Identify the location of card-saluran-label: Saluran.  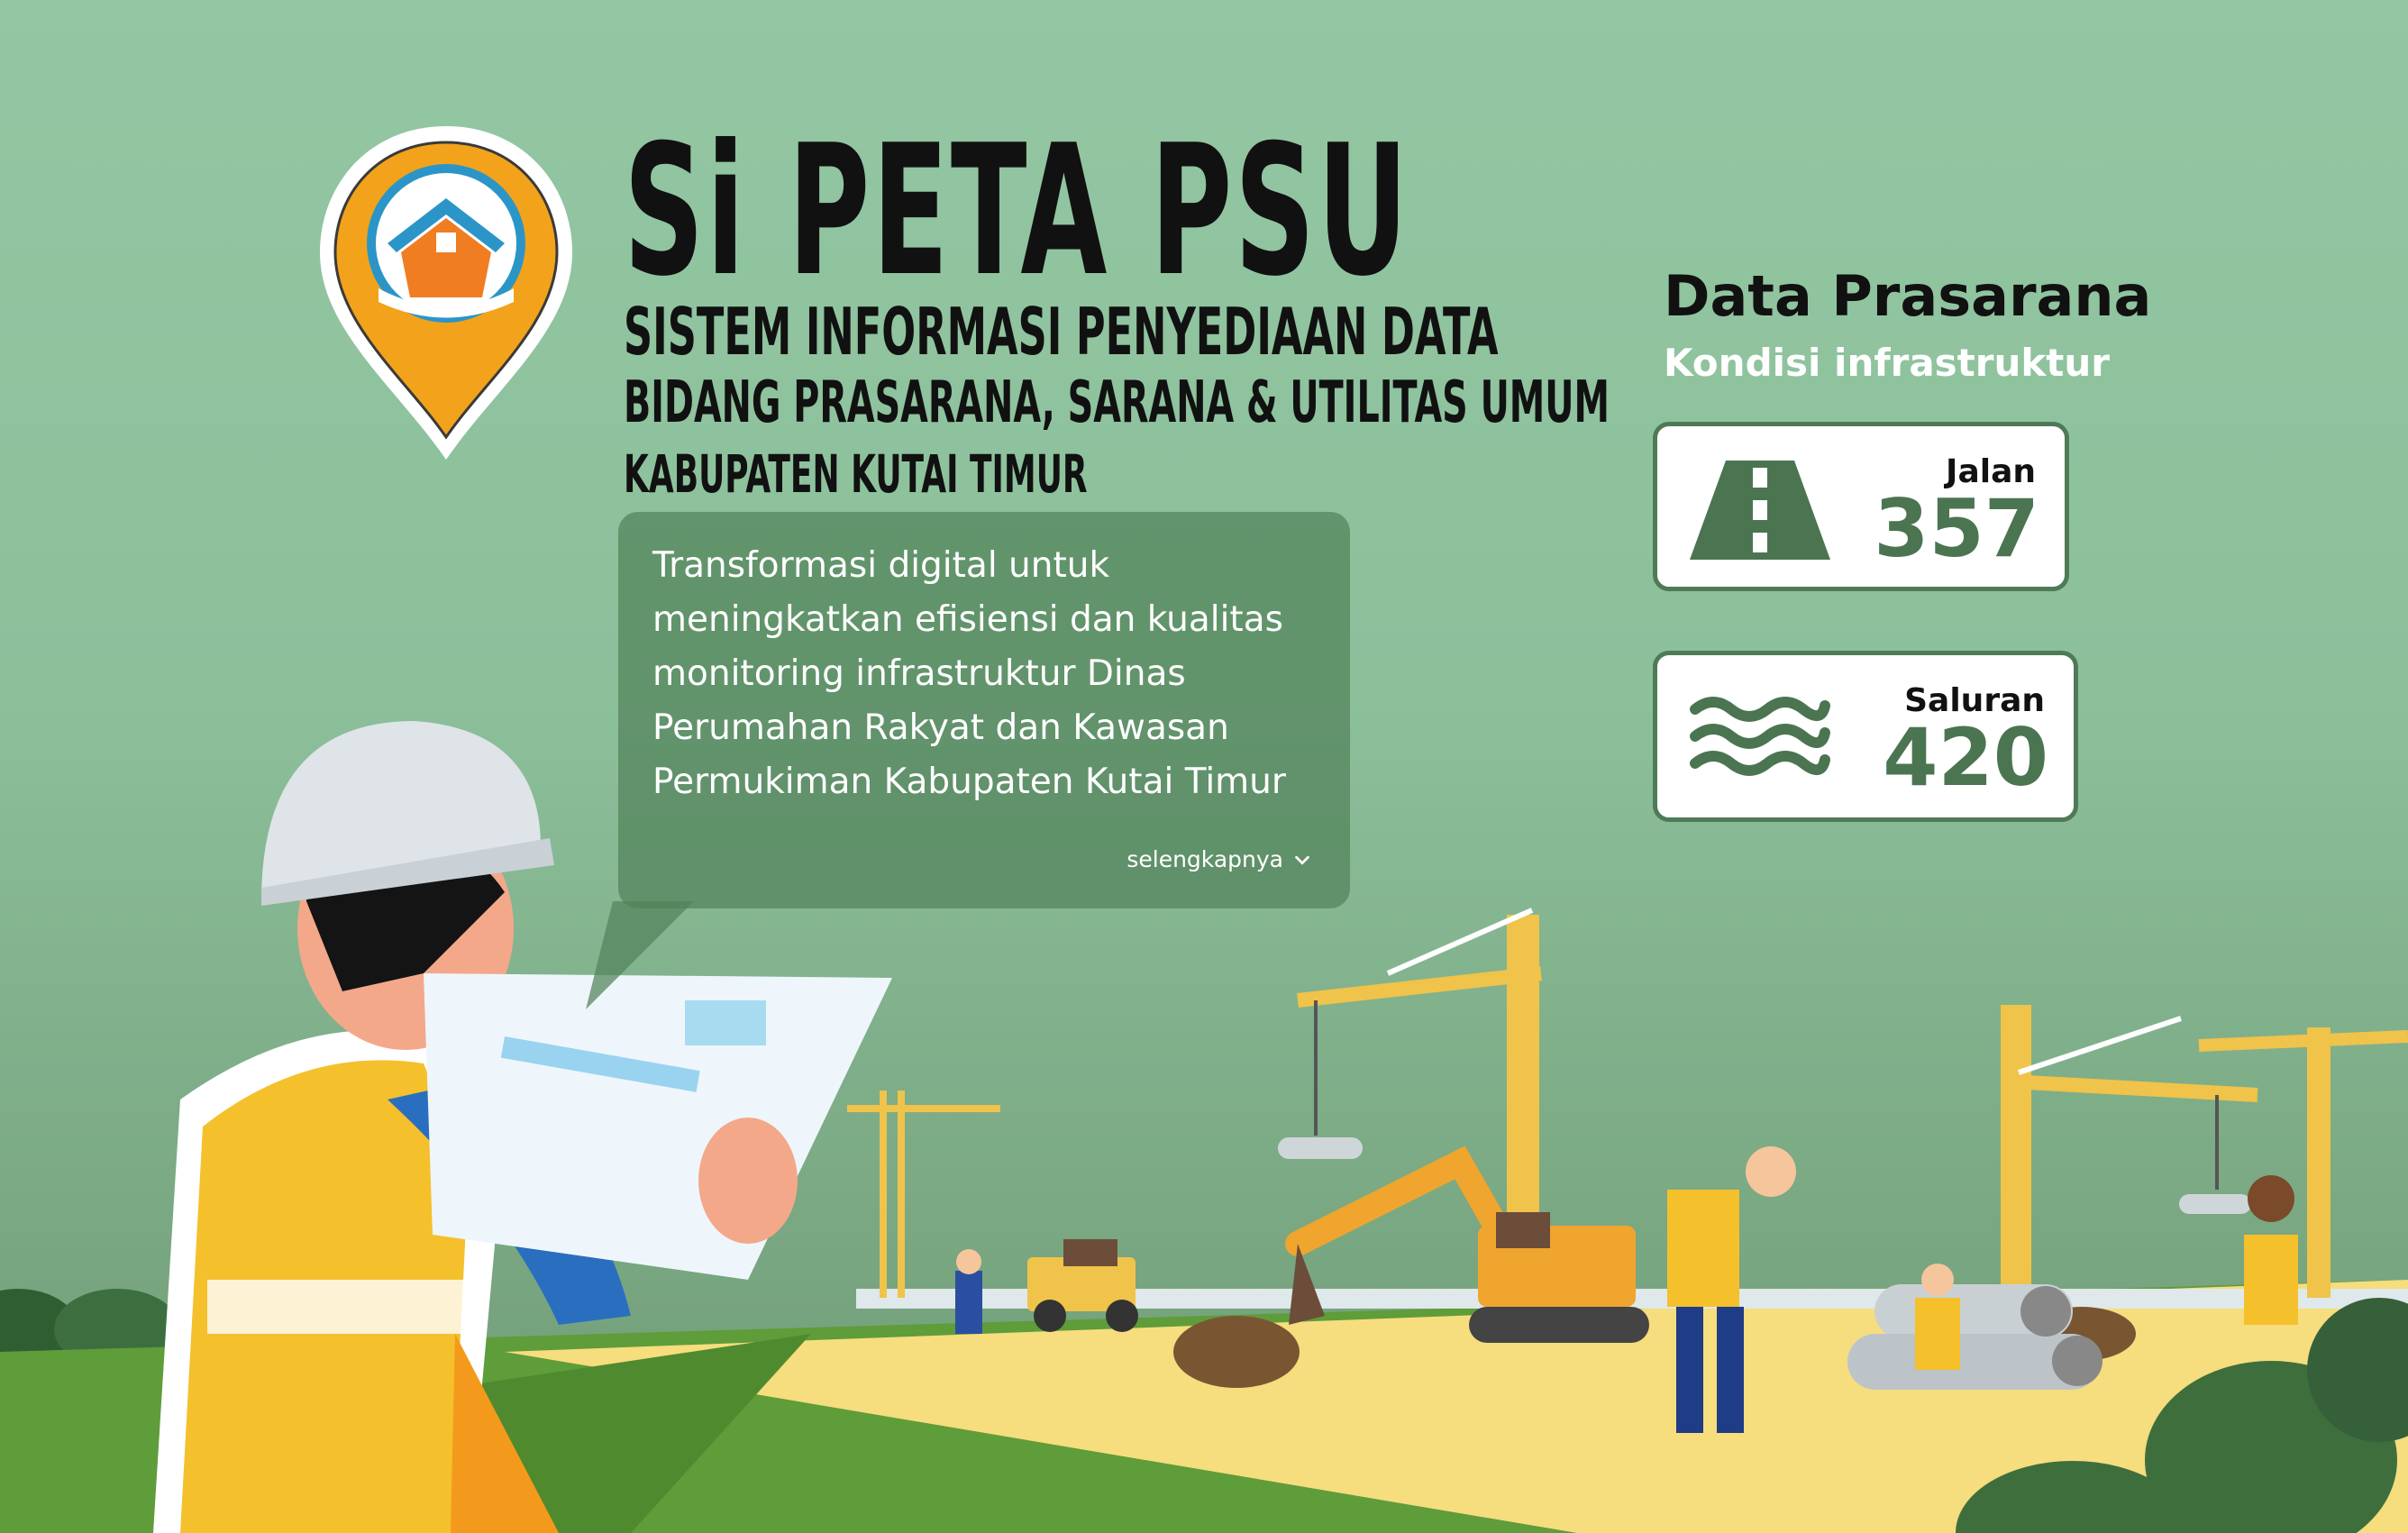
(1975, 700).